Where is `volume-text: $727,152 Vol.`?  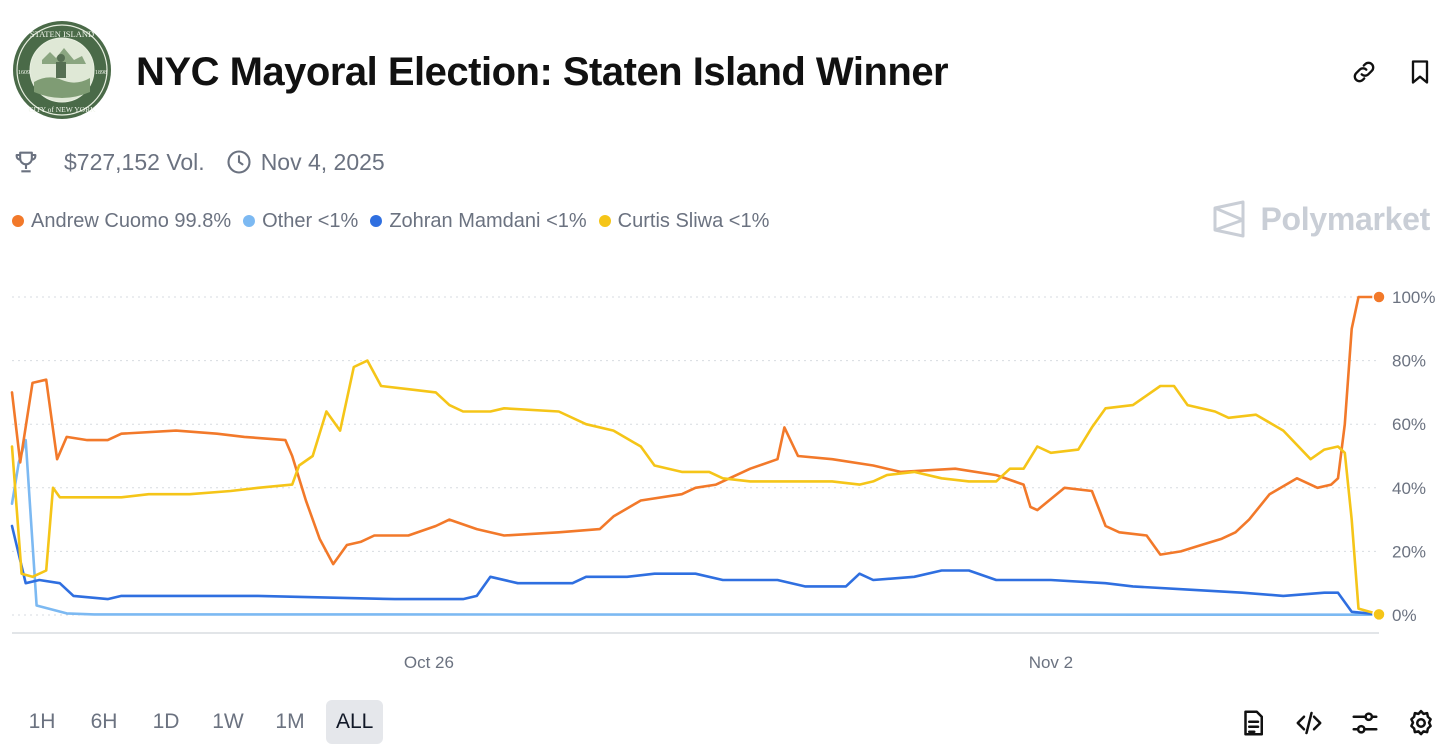
volume-text: $727,152 Vol. is located at coordinates (134, 161).